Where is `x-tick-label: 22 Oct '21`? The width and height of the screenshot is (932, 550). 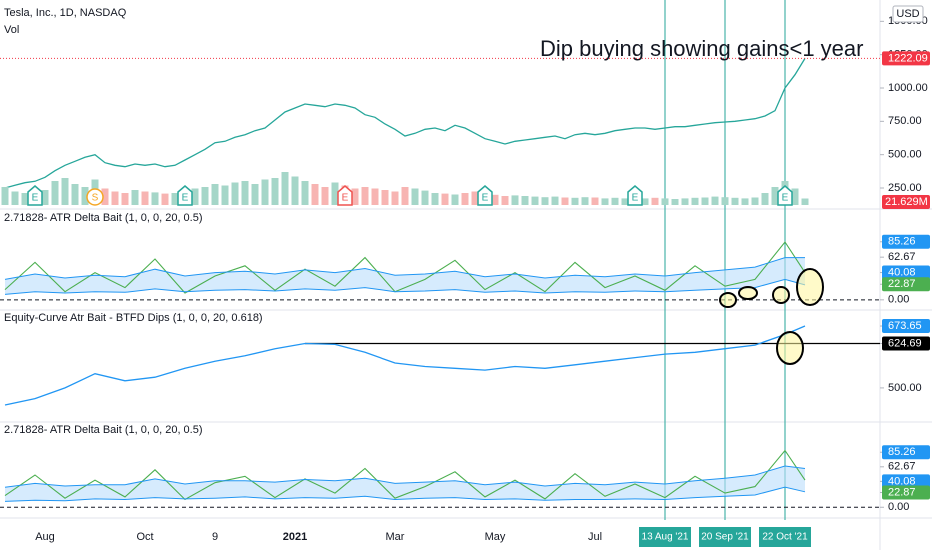
x-tick-label: 22 Oct '21 is located at coordinates (785, 537).